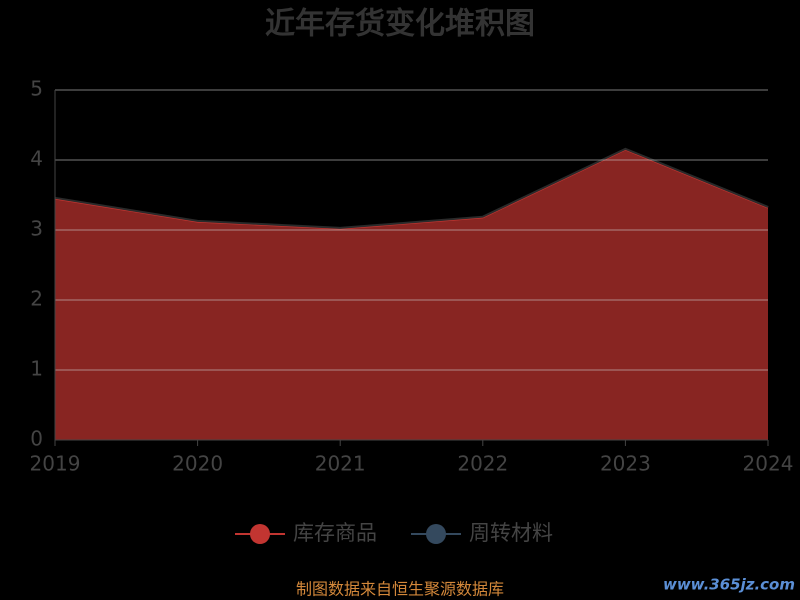 This screenshot has width=800, height=600. I want to click on y-tick-label: 3, so click(36, 229).